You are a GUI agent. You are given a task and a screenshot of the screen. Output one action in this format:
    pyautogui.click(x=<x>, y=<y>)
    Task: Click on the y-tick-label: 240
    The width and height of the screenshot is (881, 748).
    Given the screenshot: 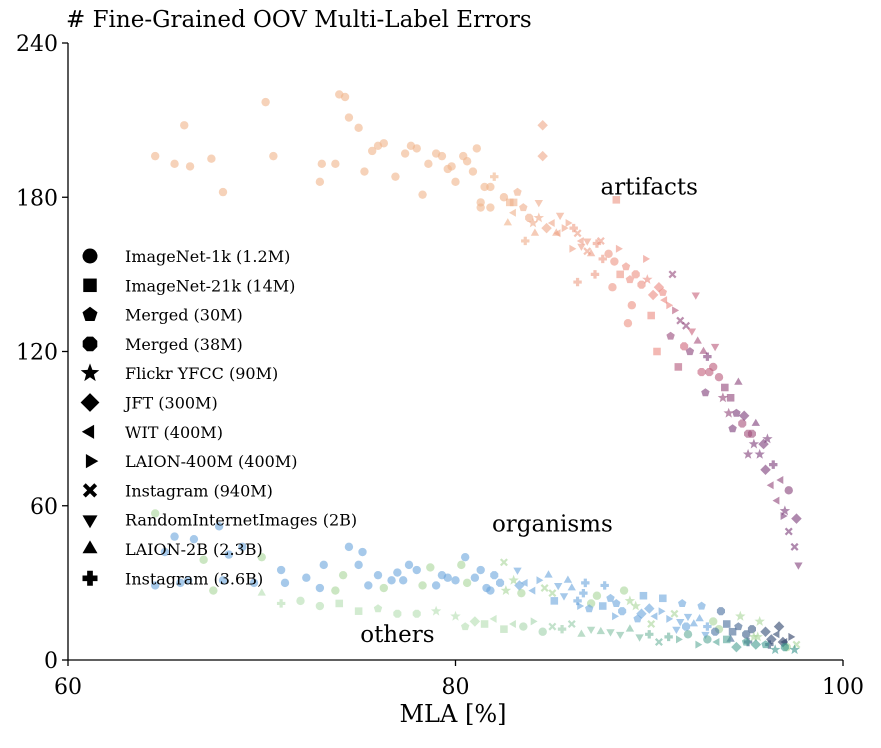 What is the action you would take?
    pyautogui.click(x=37, y=44)
    